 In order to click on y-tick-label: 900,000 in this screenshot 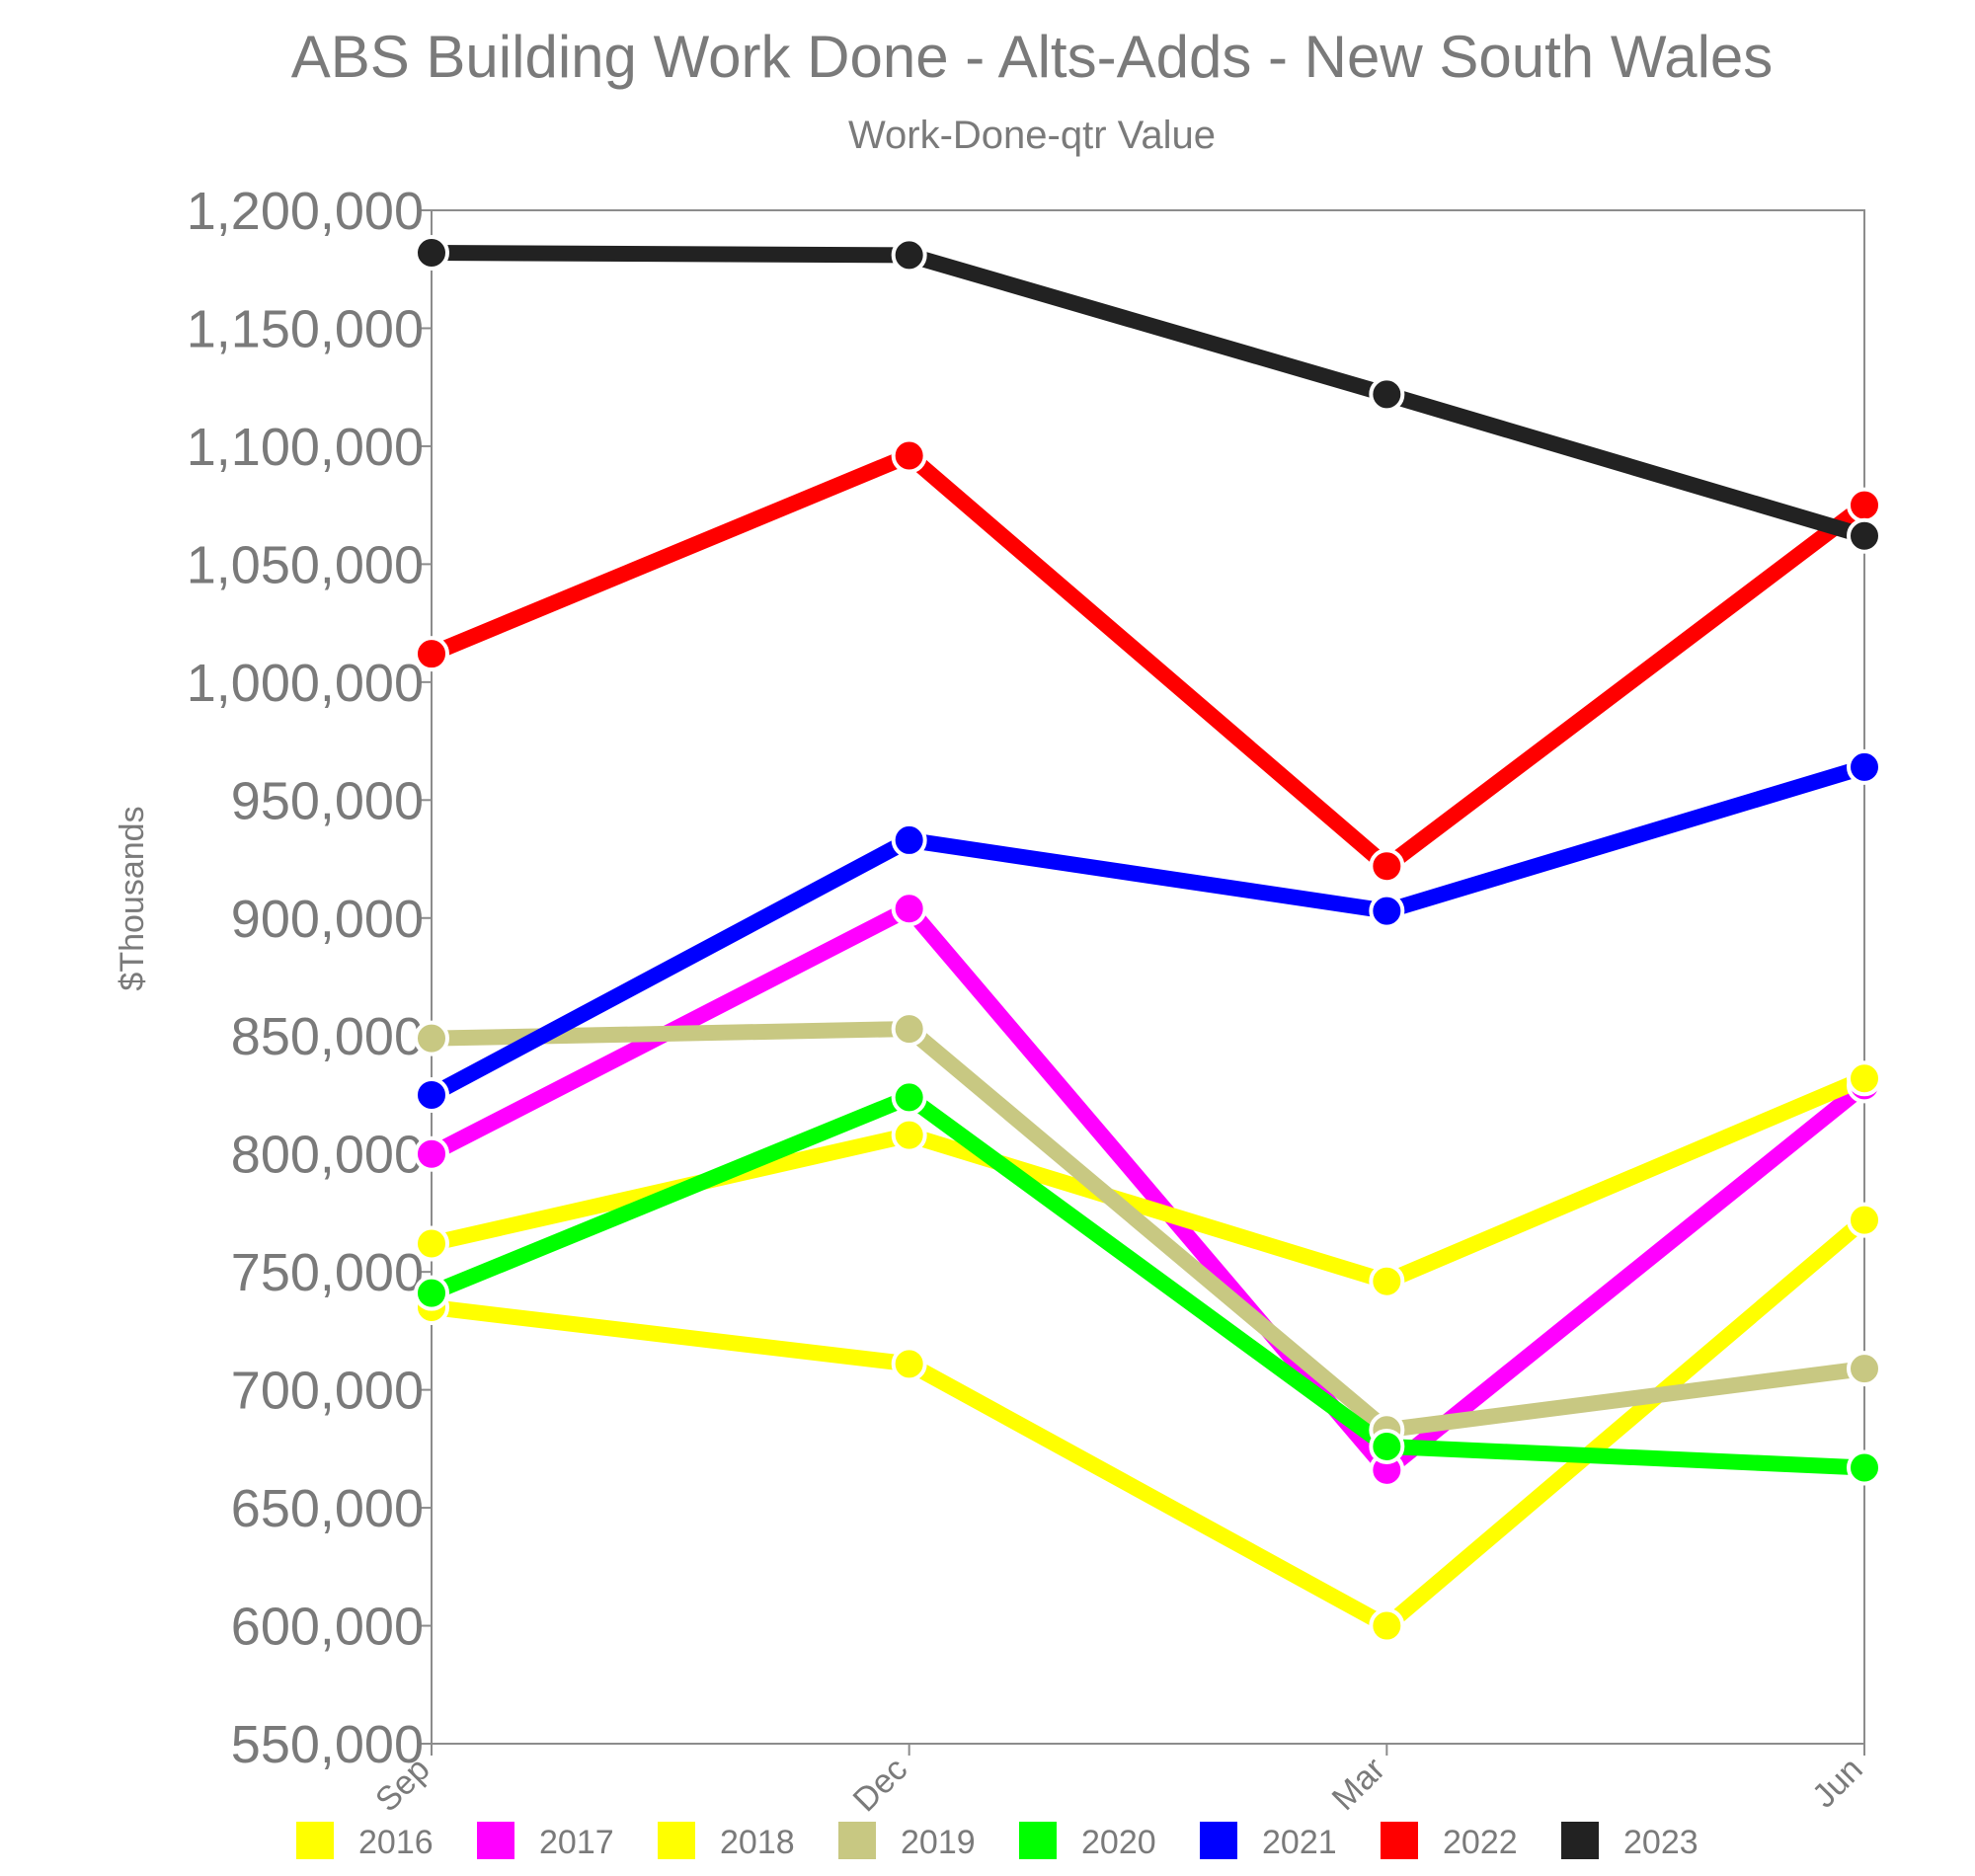, I will do `click(328, 919)`.